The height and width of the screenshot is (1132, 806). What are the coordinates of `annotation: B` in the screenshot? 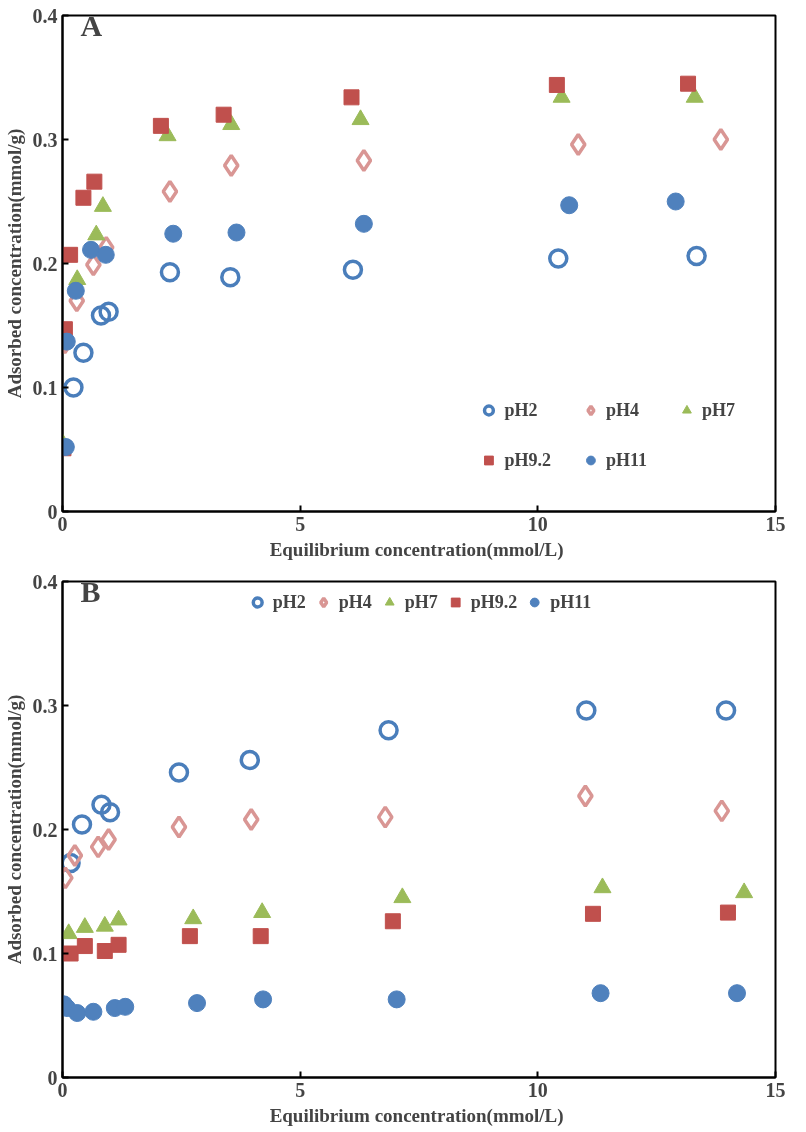 It's located at (90, 591).